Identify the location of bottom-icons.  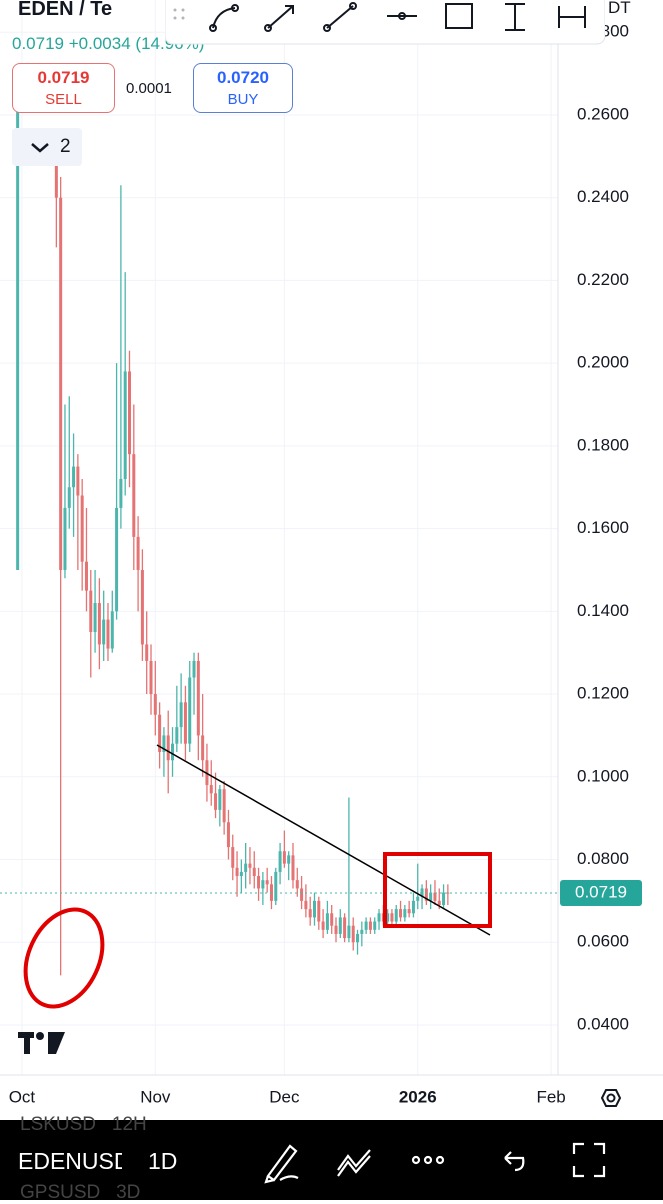
(435, 1163).